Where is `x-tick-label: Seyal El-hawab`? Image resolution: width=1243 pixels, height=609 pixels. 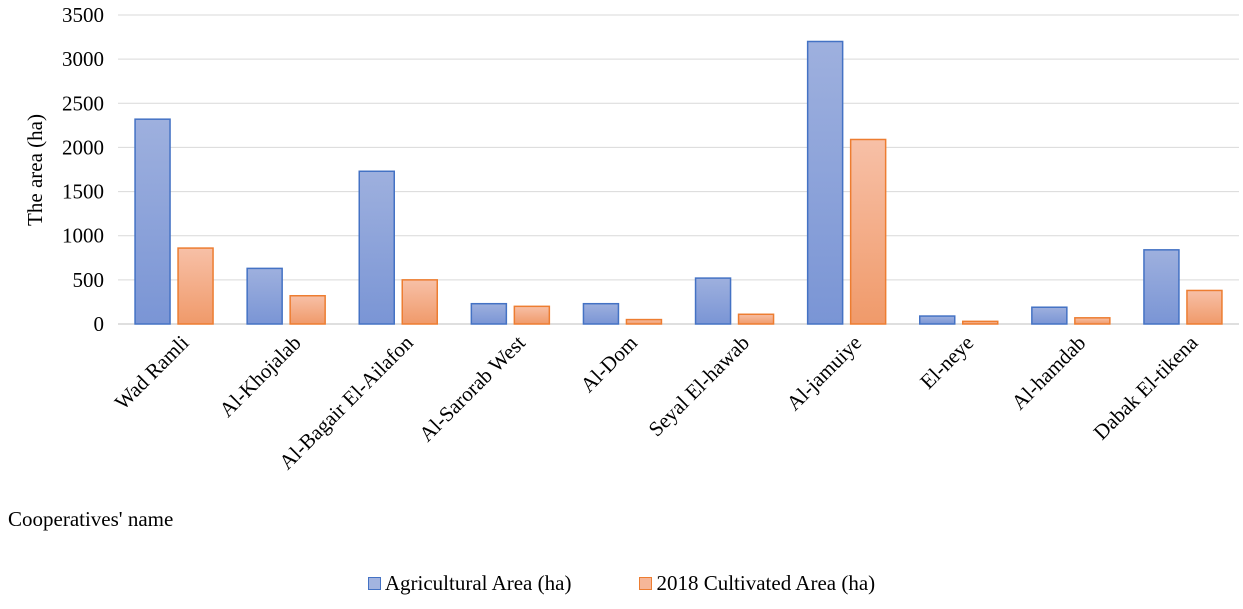 x-tick-label: Seyal El-hawab is located at coordinates (699, 386).